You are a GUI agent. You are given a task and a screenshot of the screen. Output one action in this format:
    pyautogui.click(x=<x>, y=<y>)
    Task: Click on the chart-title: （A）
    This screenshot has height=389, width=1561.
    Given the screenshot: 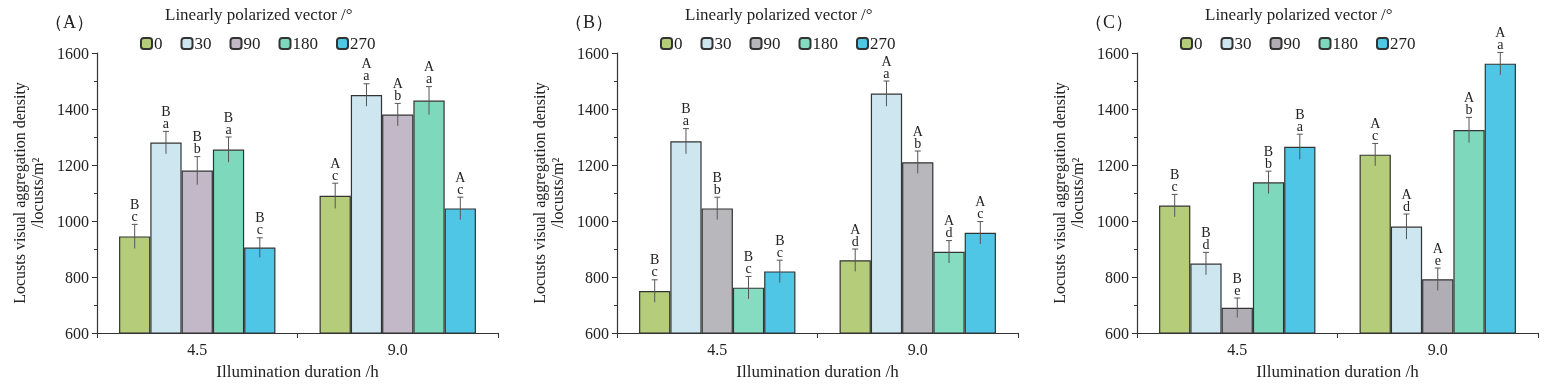 What is the action you would take?
    pyautogui.click(x=69, y=22)
    